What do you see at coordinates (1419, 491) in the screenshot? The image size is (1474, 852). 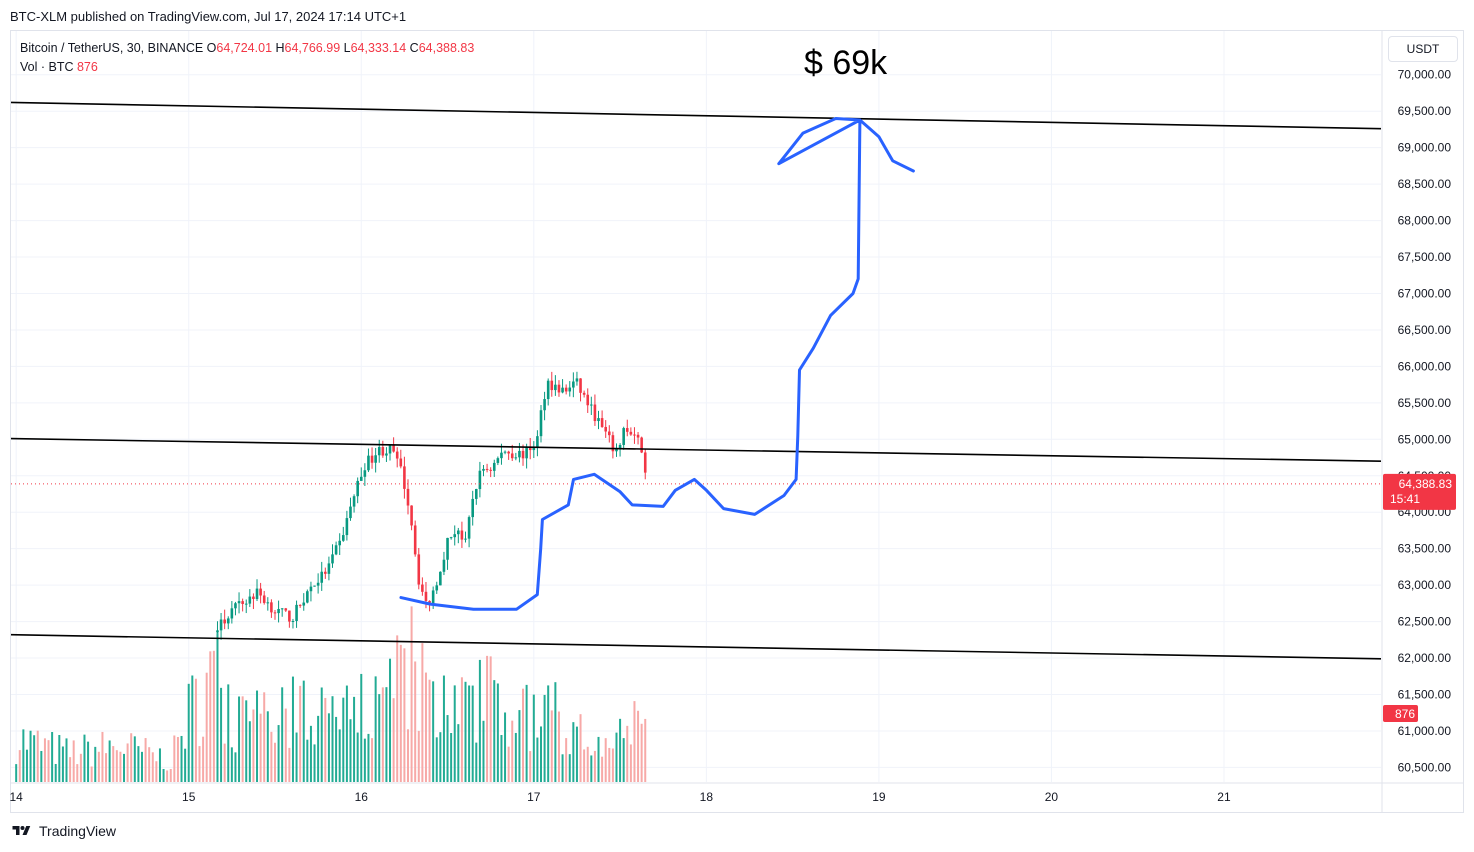 I see `last-price-badge` at bounding box center [1419, 491].